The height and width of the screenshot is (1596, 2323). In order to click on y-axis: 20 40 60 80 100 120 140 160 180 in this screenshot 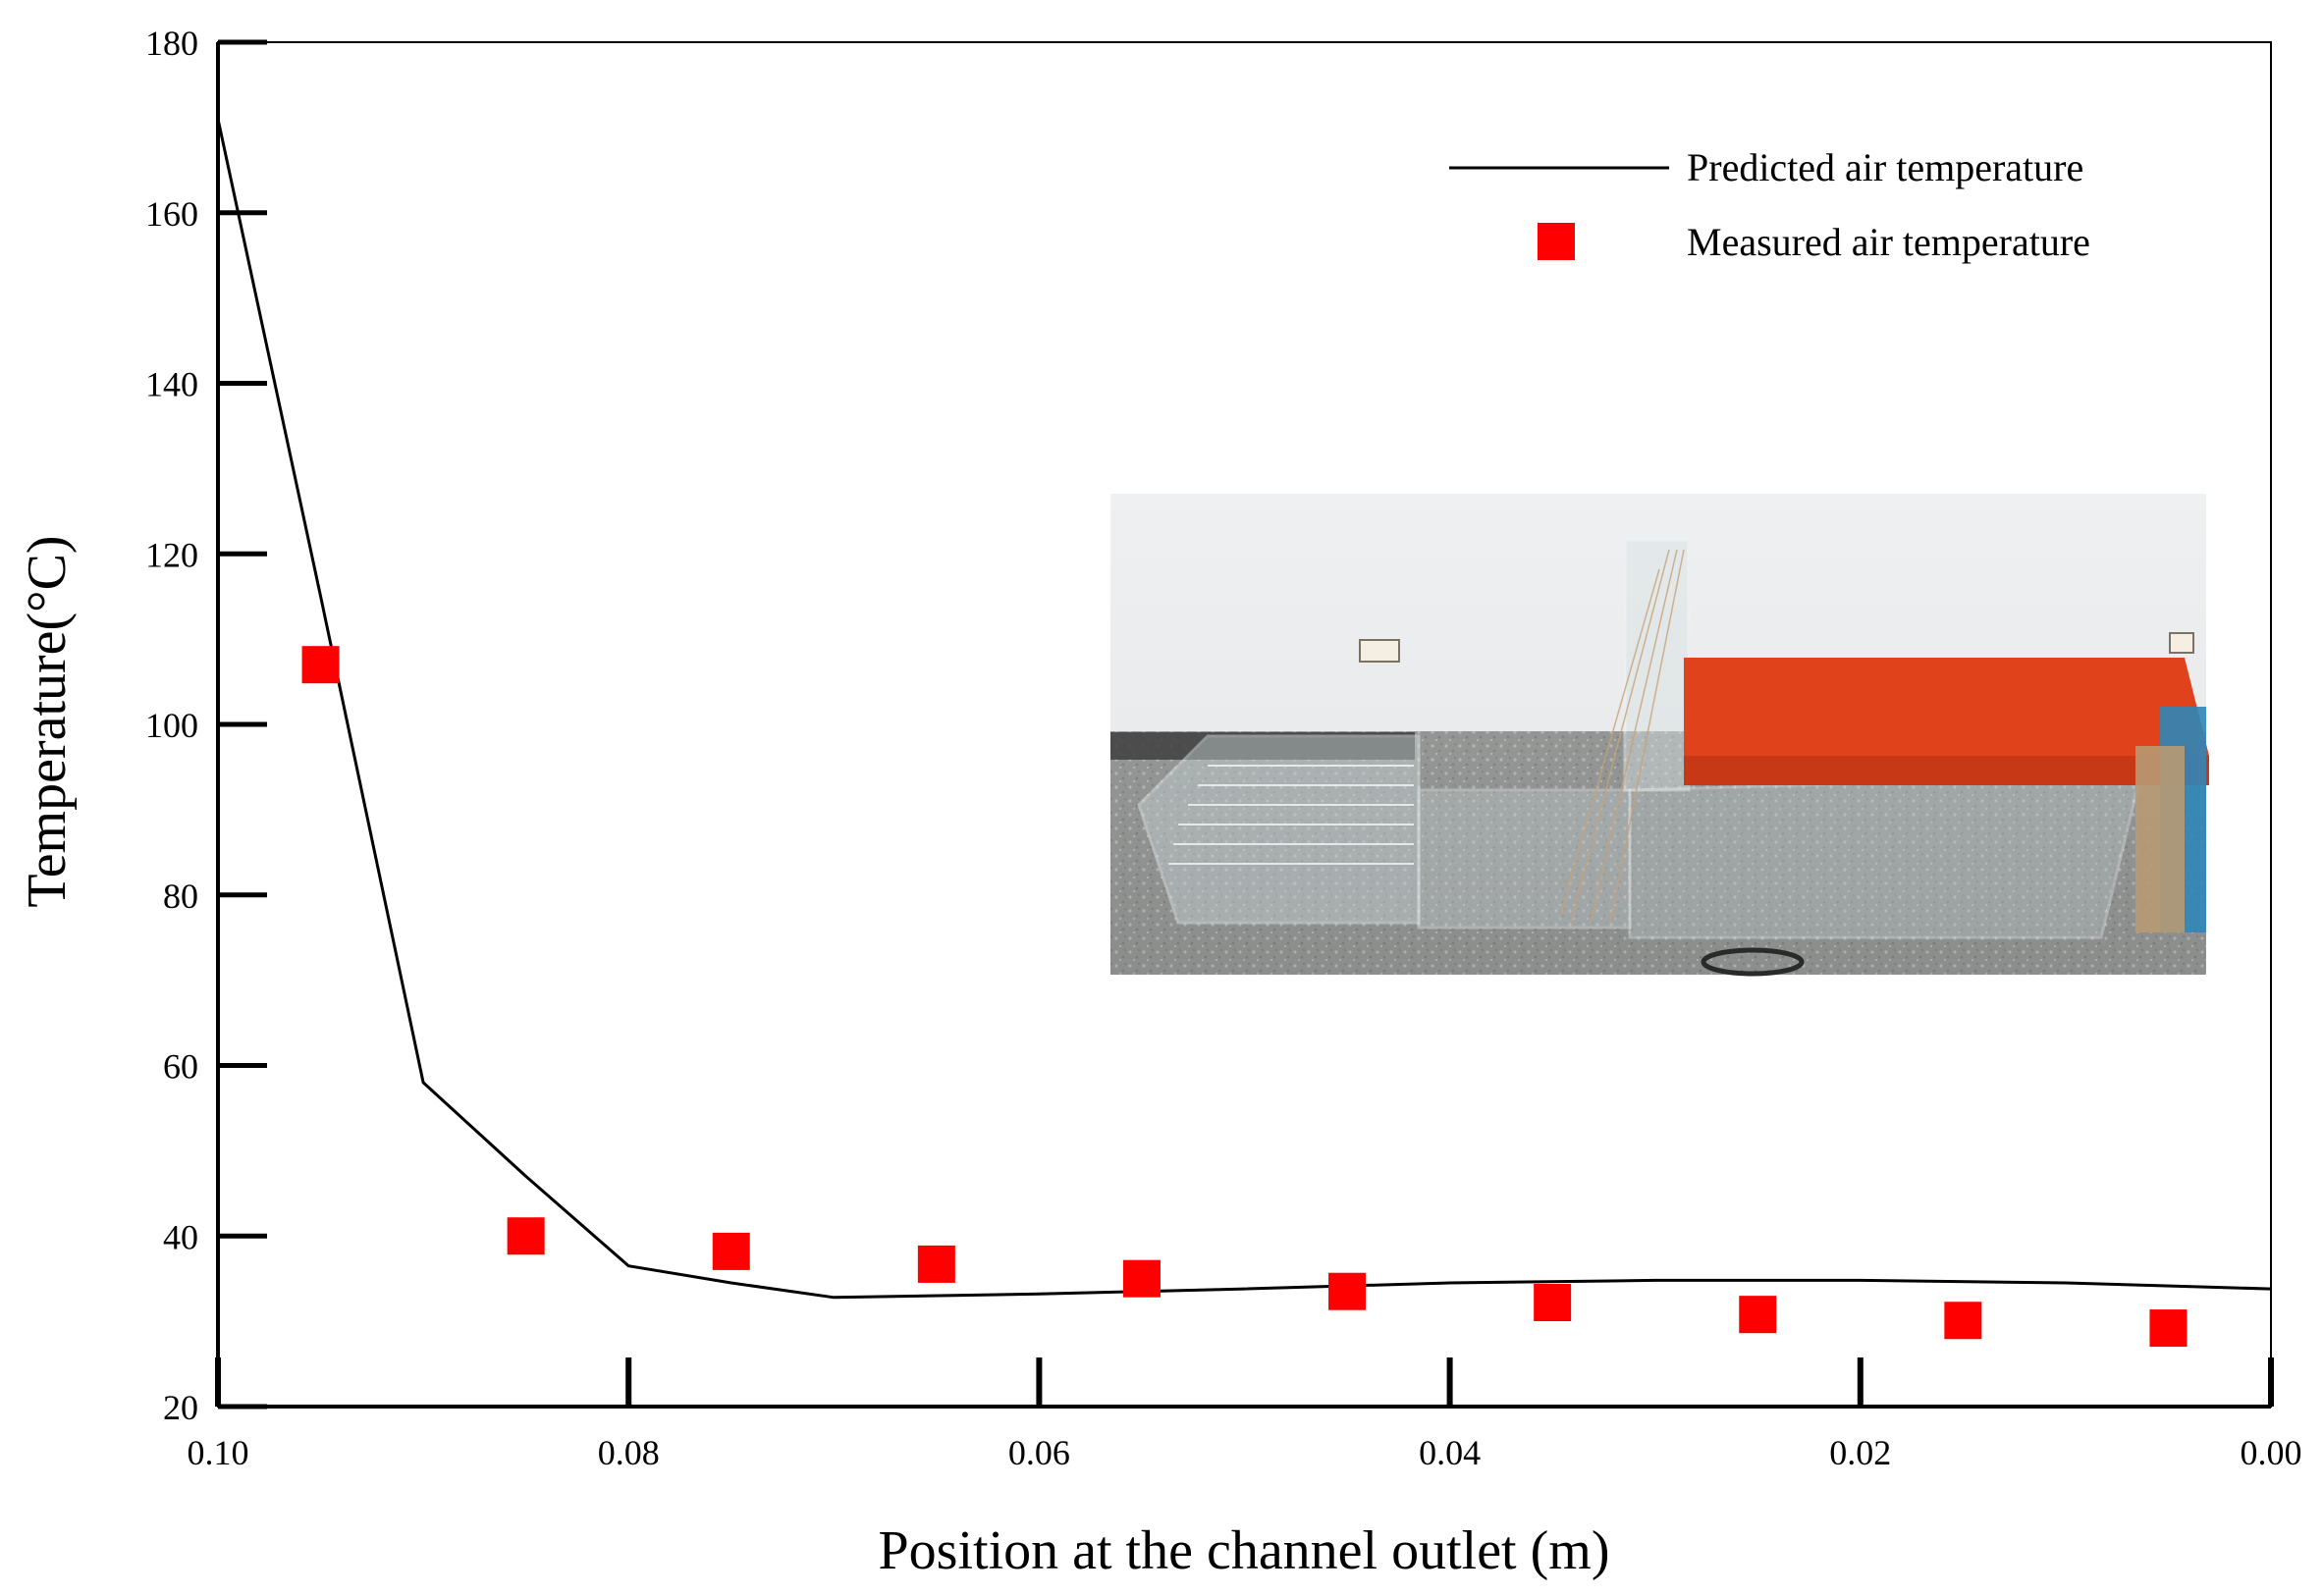, I will do `click(206, 726)`.